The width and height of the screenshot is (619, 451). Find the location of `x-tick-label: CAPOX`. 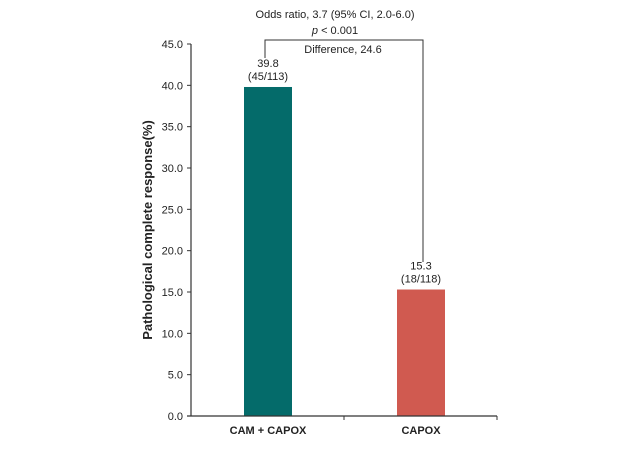

x-tick-label: CAPOX is located at coordinates (421, 431).